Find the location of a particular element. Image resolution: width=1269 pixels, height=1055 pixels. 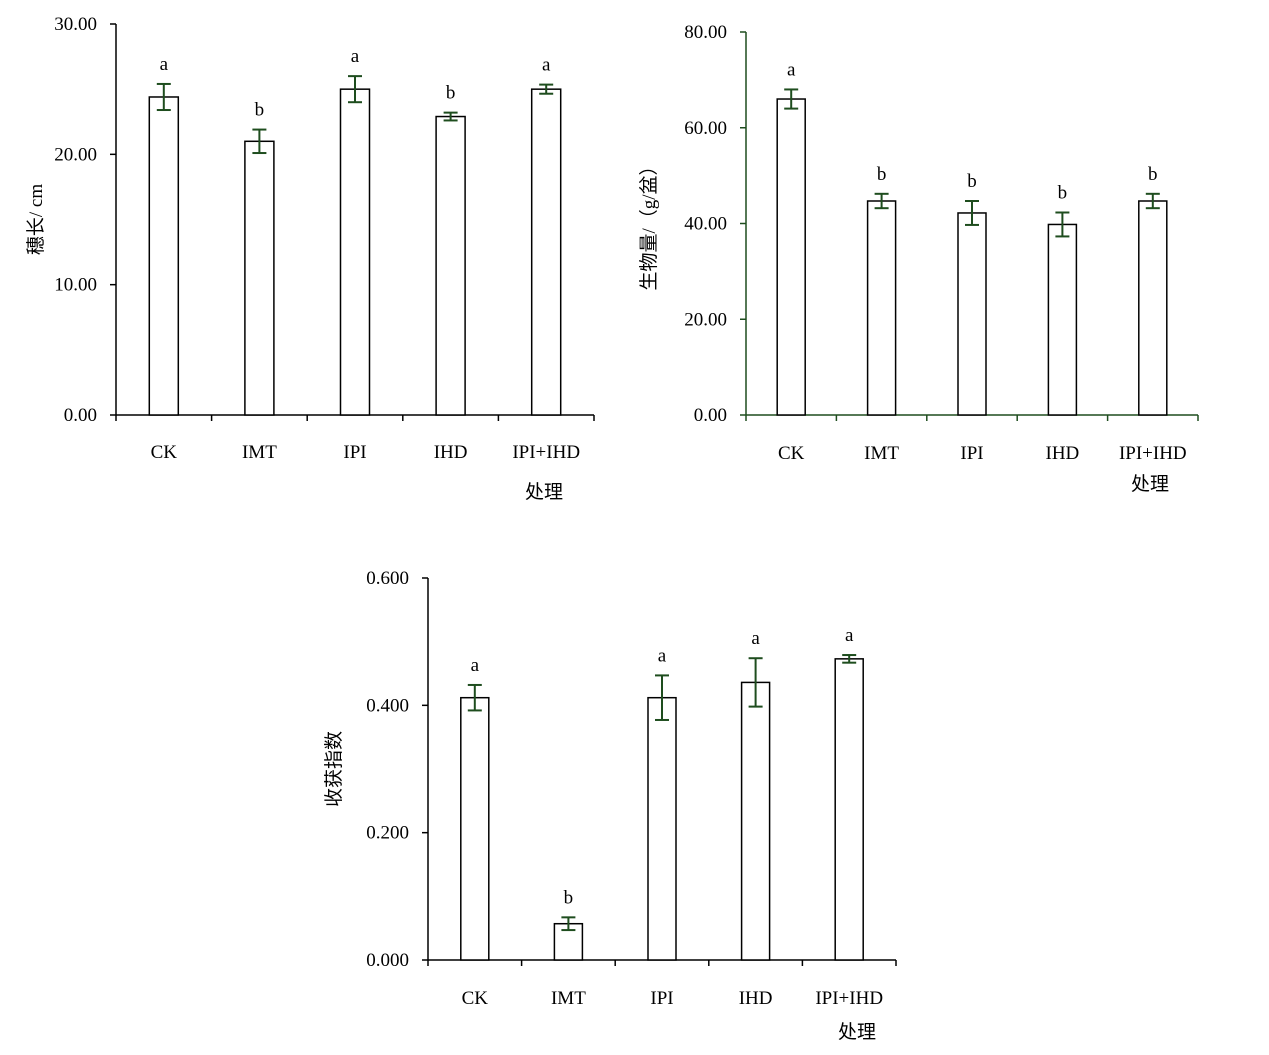

y-tick-label: 10.00 is located at coordinates (75, 285).